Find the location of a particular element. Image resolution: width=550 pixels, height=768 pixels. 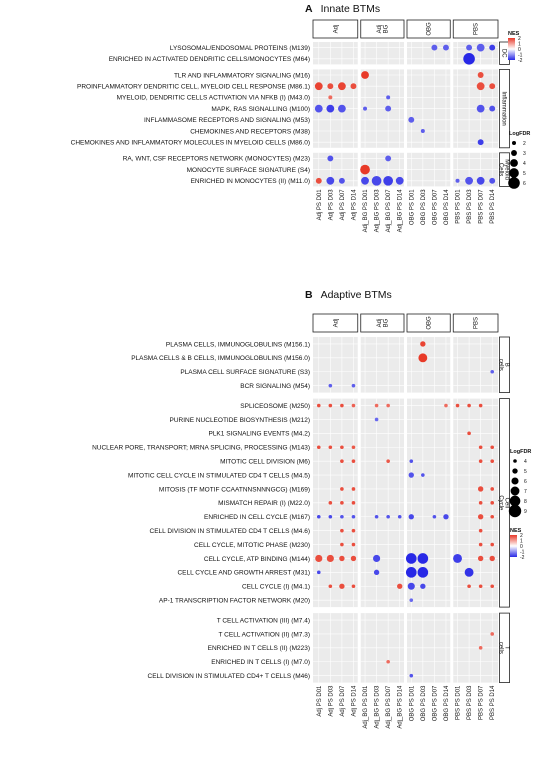

column-tick-label: PBS PS D14 is located at coordinates (493, 702).